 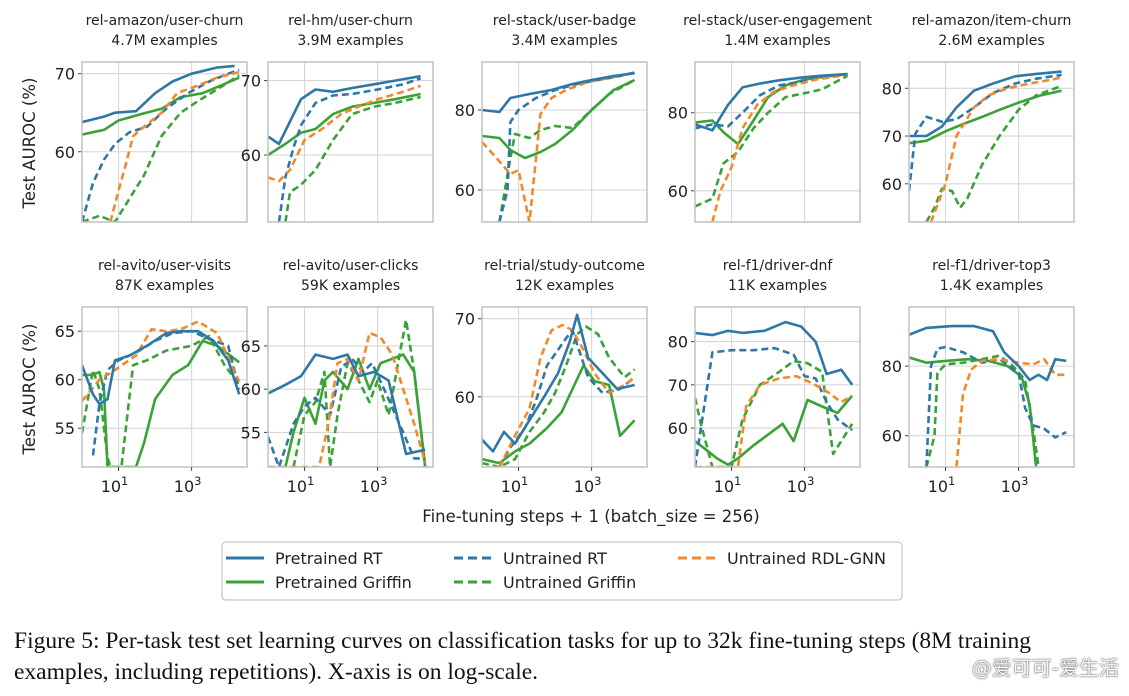 What do you see at coordinates (1045, 668) in the screenshot?
I see `watermark: @爱可可-爱生活` at bounding box center [1045, 668].